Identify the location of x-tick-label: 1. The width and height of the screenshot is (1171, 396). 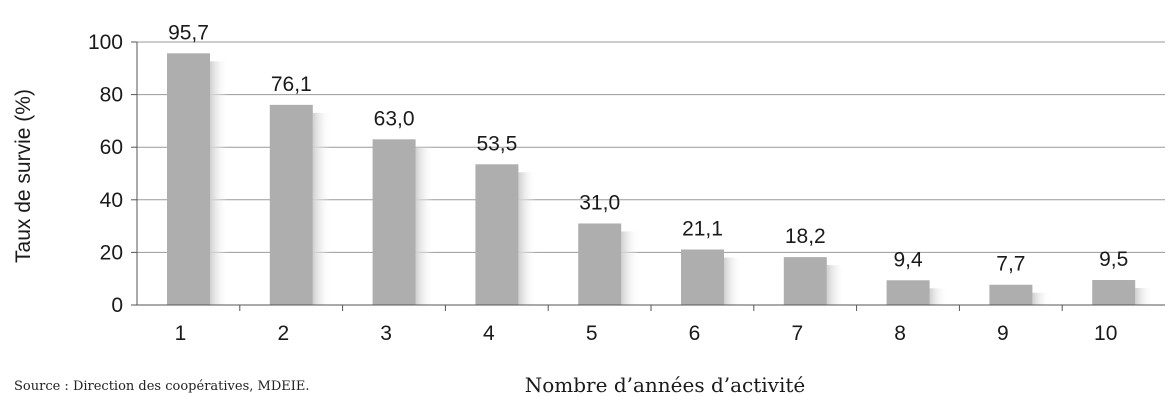
(181, 333).